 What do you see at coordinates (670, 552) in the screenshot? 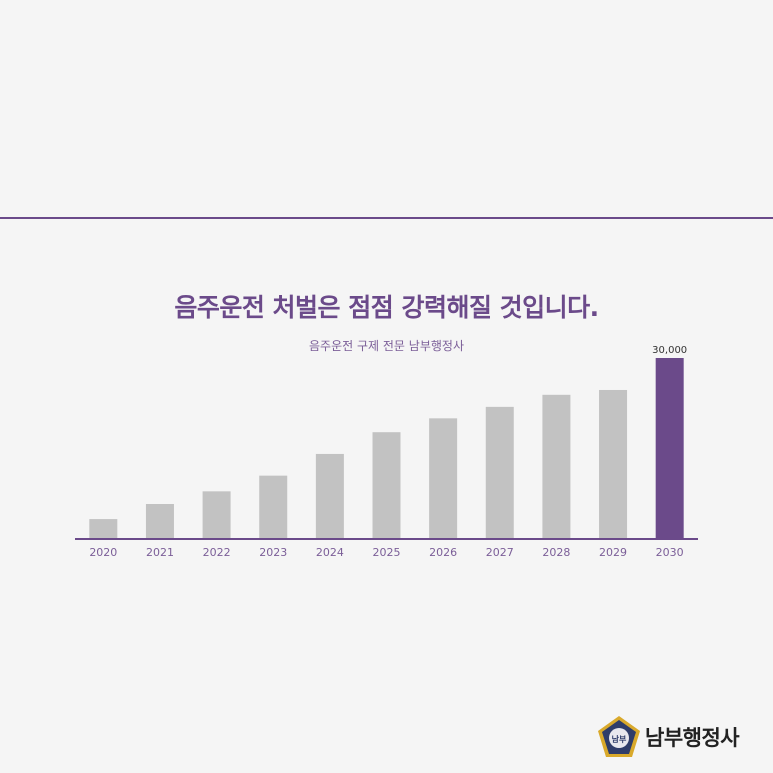
I see `x-tick-label-2030: 2030` at bounding box center [670, 552].